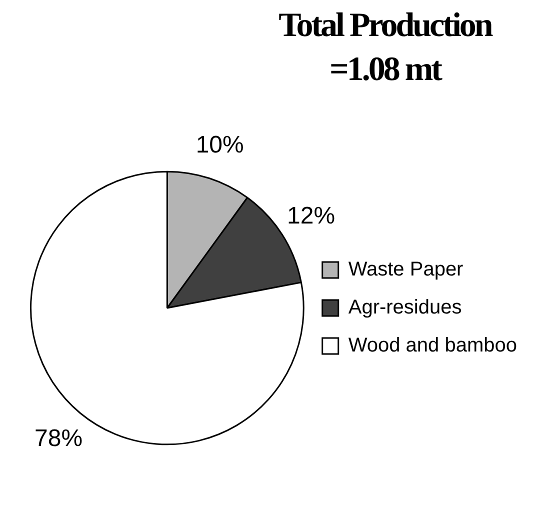  What do you see at coordinates (406, 269) in the screenshot?
I see `legend-label: Waste Paper` at bounding box center [406, 269].